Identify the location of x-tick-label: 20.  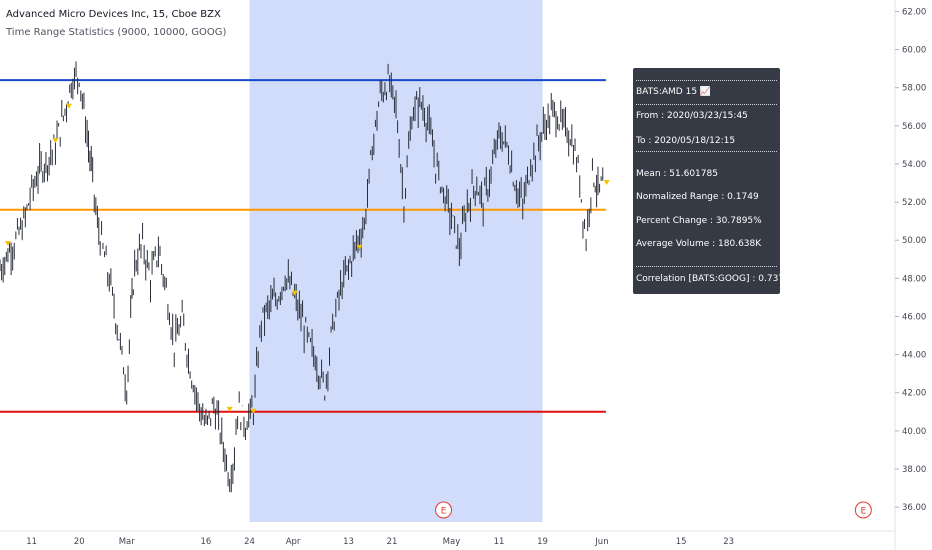
(79, 542).